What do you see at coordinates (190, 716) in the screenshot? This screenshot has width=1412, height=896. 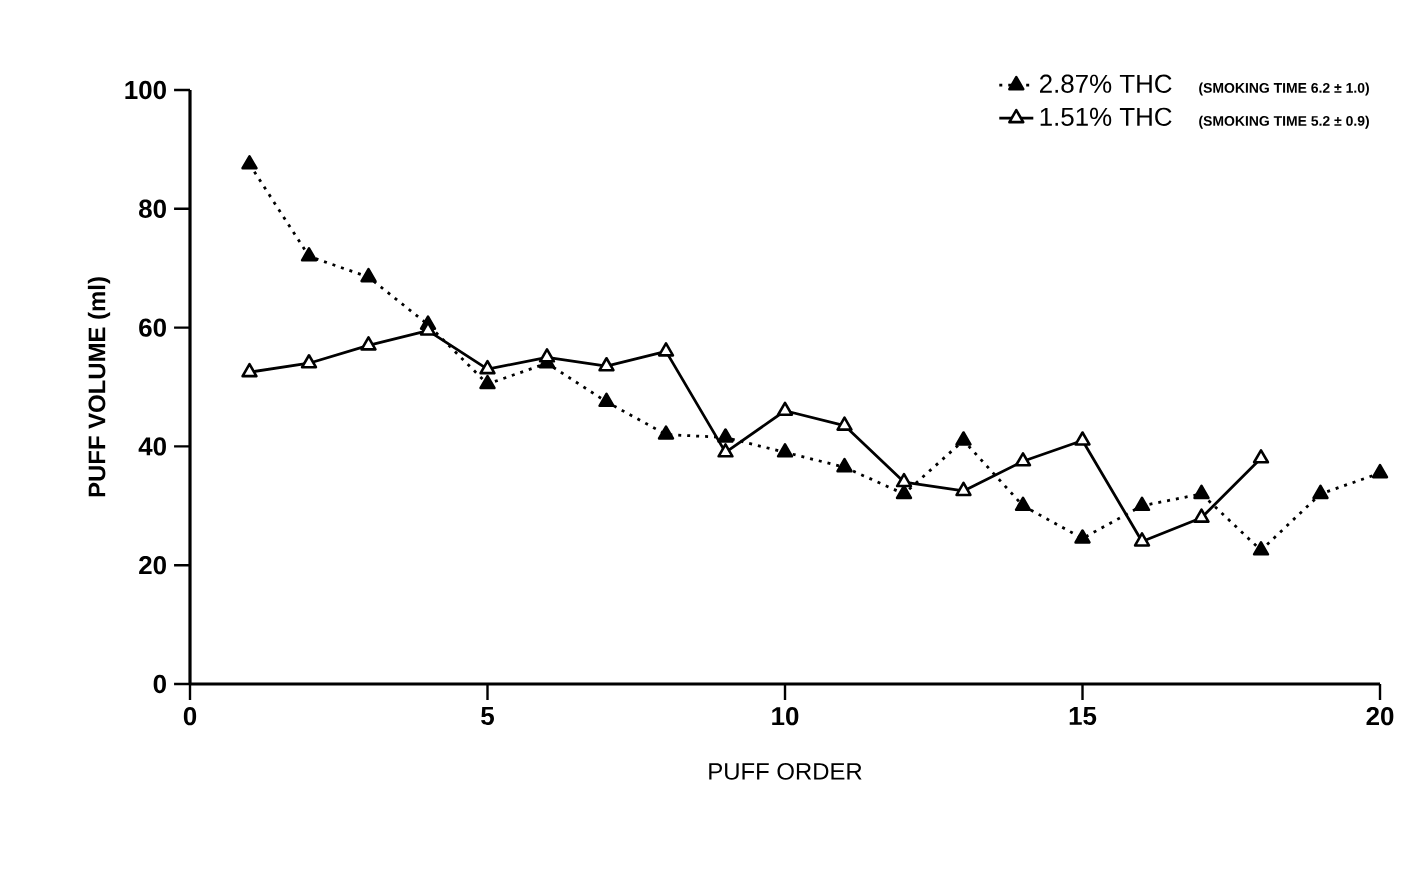 I see `x-tick-label: 0` at bounding box center [190, 716].